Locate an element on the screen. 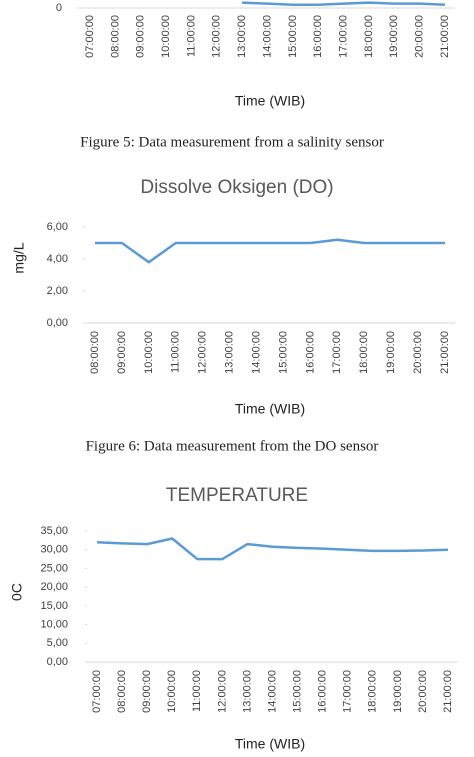  chart-title: Dissolve Oksigen (DO) is located at coordinates (236, 187).